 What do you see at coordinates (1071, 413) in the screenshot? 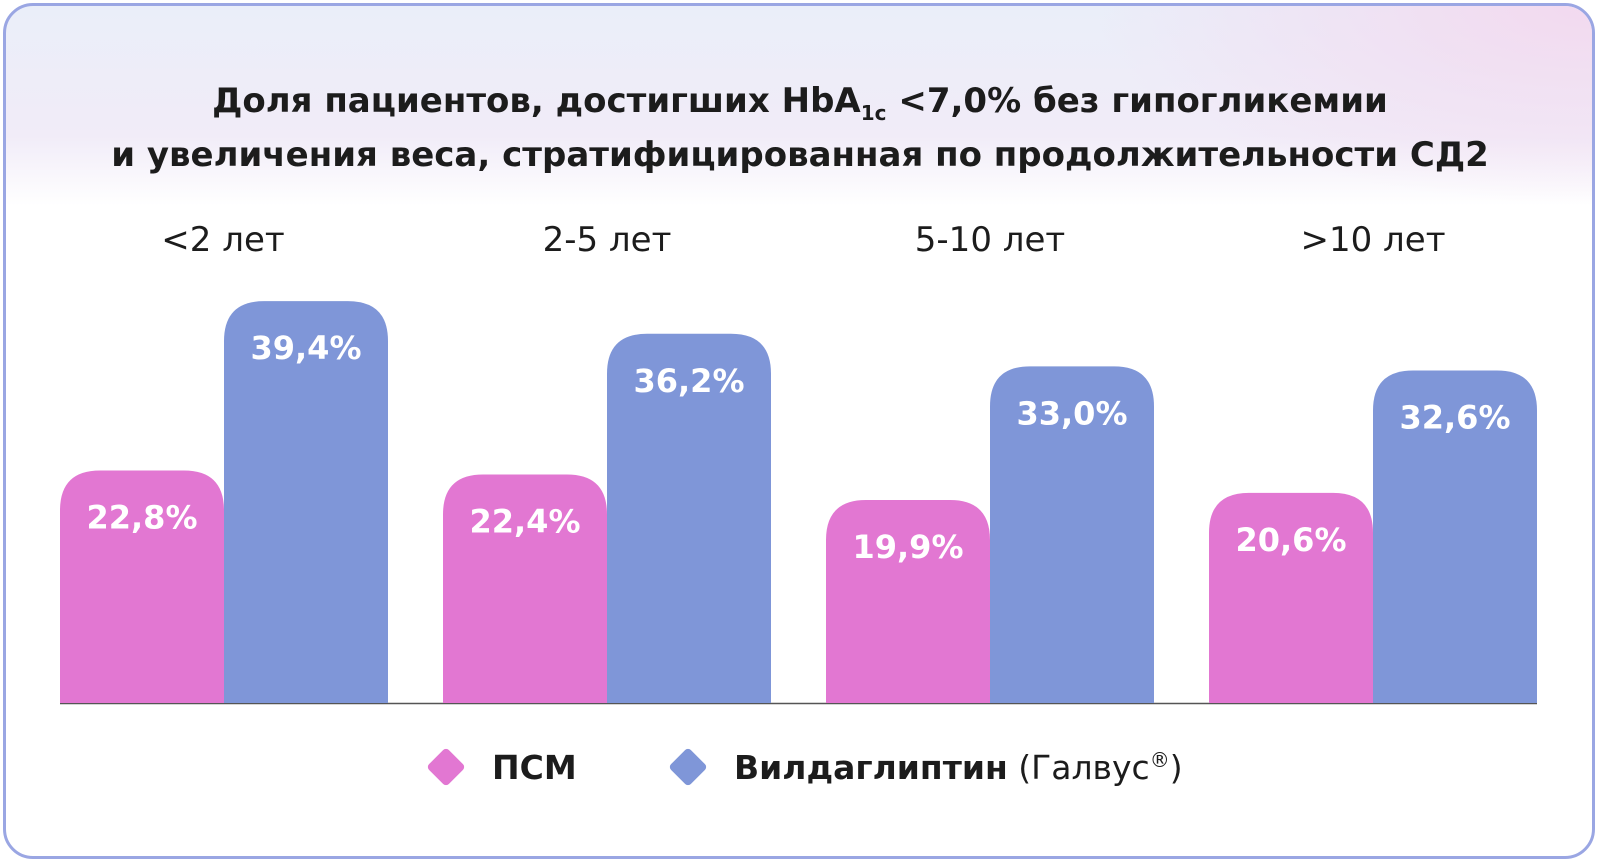
I see `bar-value-label-vildagliptin-2: 33,0%` at bounding box center [1071, 413].